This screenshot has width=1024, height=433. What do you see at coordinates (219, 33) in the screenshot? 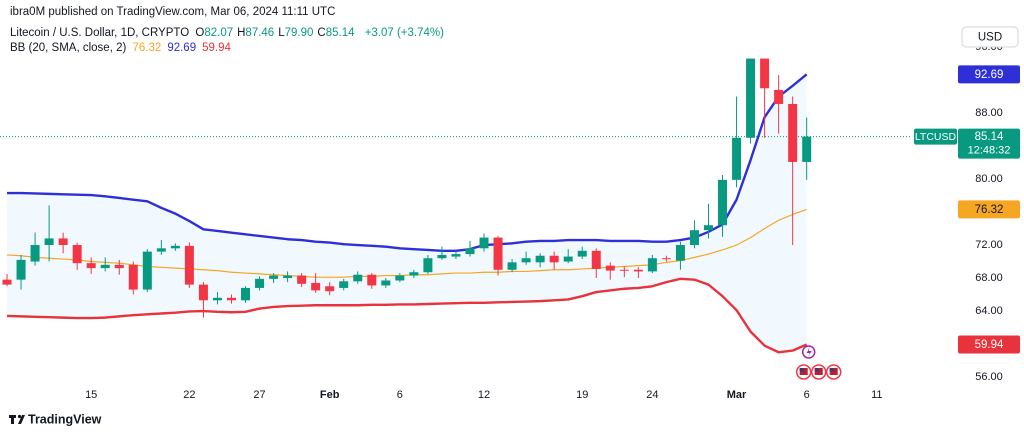
I see `ohlc-value: 82.07` at bounding box center [219, 33].